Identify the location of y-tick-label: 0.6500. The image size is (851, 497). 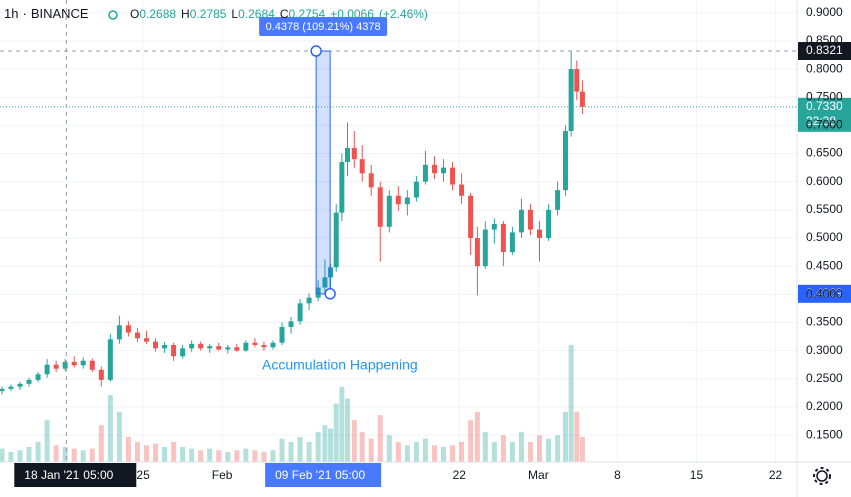
(824, 153).